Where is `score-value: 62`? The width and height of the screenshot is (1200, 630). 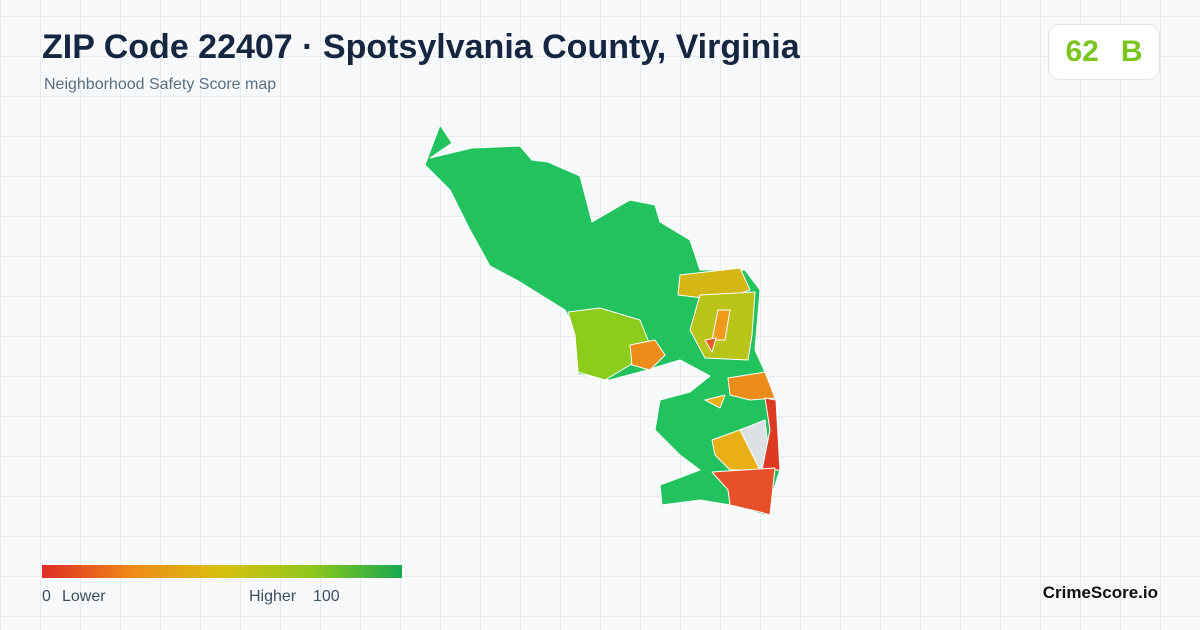
score-value: 62 is located at coordinates (1082, 51).